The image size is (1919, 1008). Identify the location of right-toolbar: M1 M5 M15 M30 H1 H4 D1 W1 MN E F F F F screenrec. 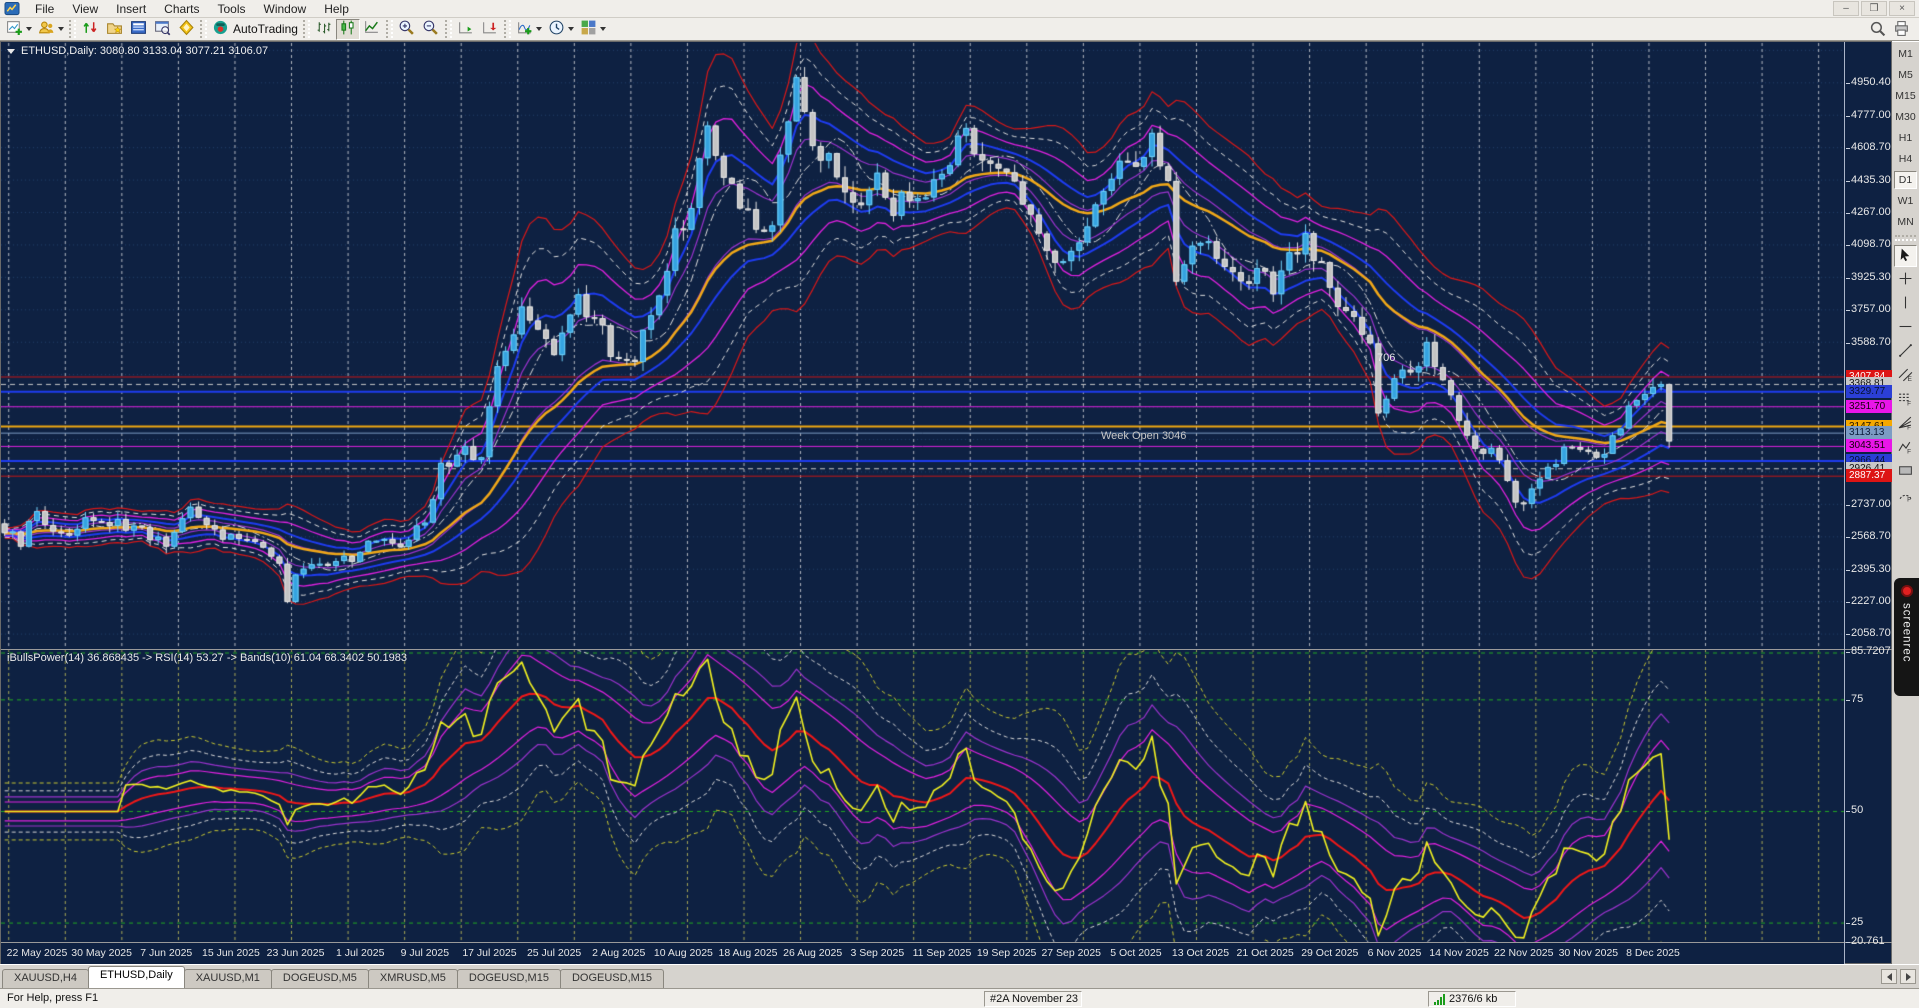
(1905, 502).